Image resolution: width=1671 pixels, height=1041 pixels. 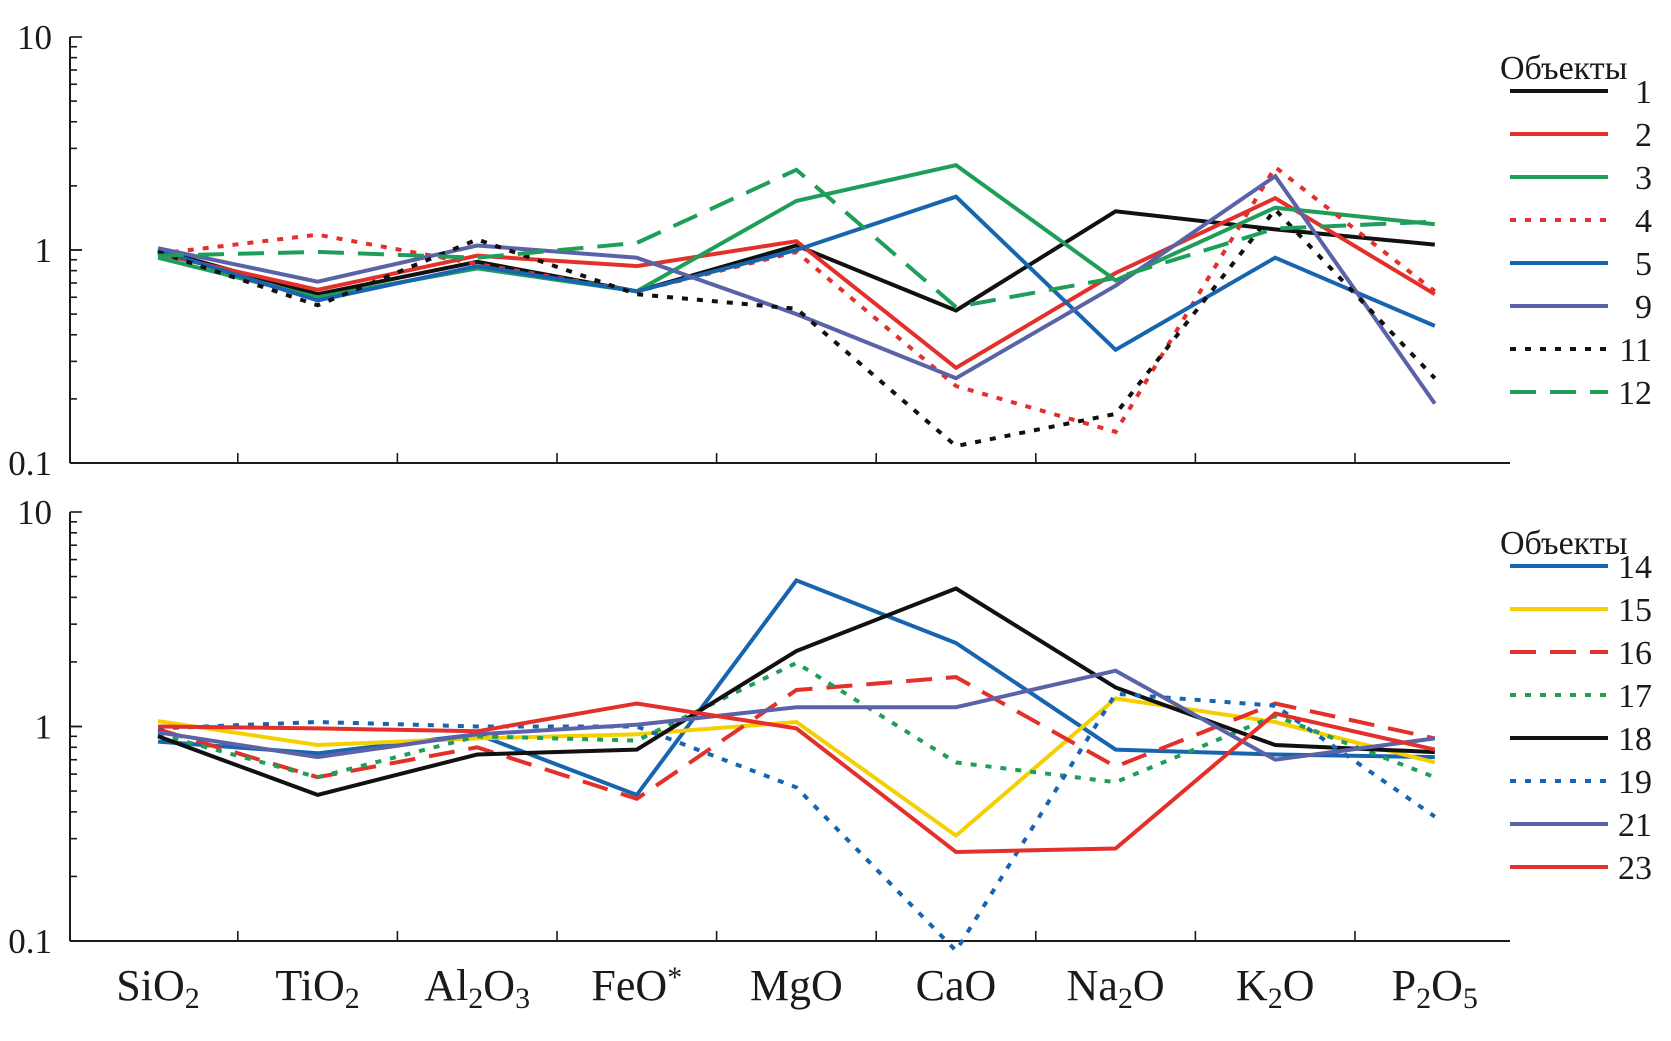 I want to click on legend-label-23: 23, so click(x=1635, y=868).